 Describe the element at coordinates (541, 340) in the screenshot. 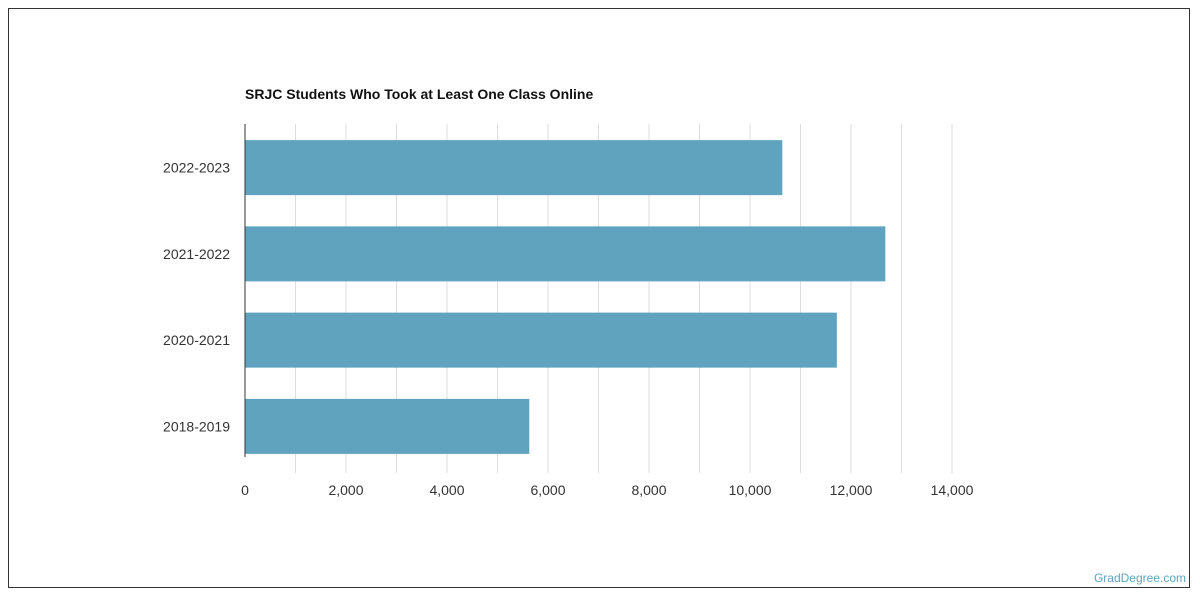

I see `bar-2020-2021` at that location.